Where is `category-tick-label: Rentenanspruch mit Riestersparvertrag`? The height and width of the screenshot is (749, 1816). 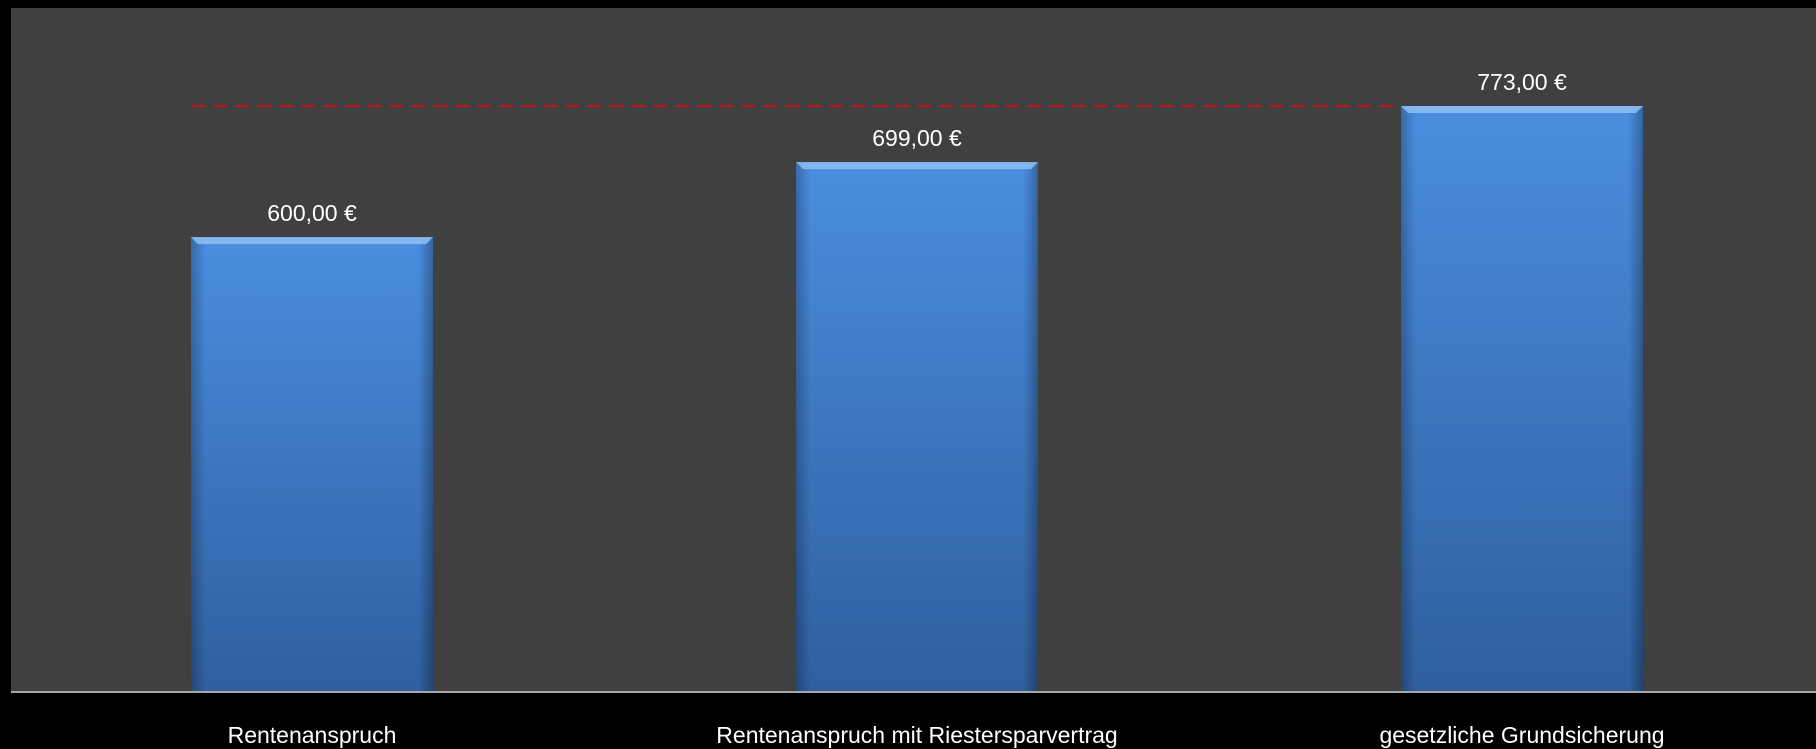 category-tick-label: Rentenanspruch mit Riestersparvertrag is located at coordinates (916, 735).